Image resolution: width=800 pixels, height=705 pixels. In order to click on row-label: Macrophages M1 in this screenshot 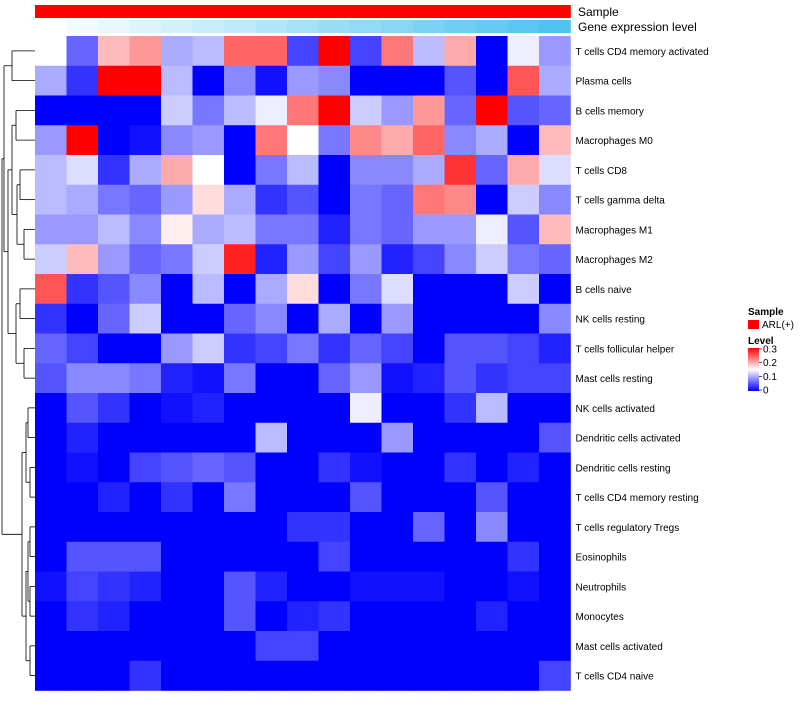, I will do `click(615, 230)`.